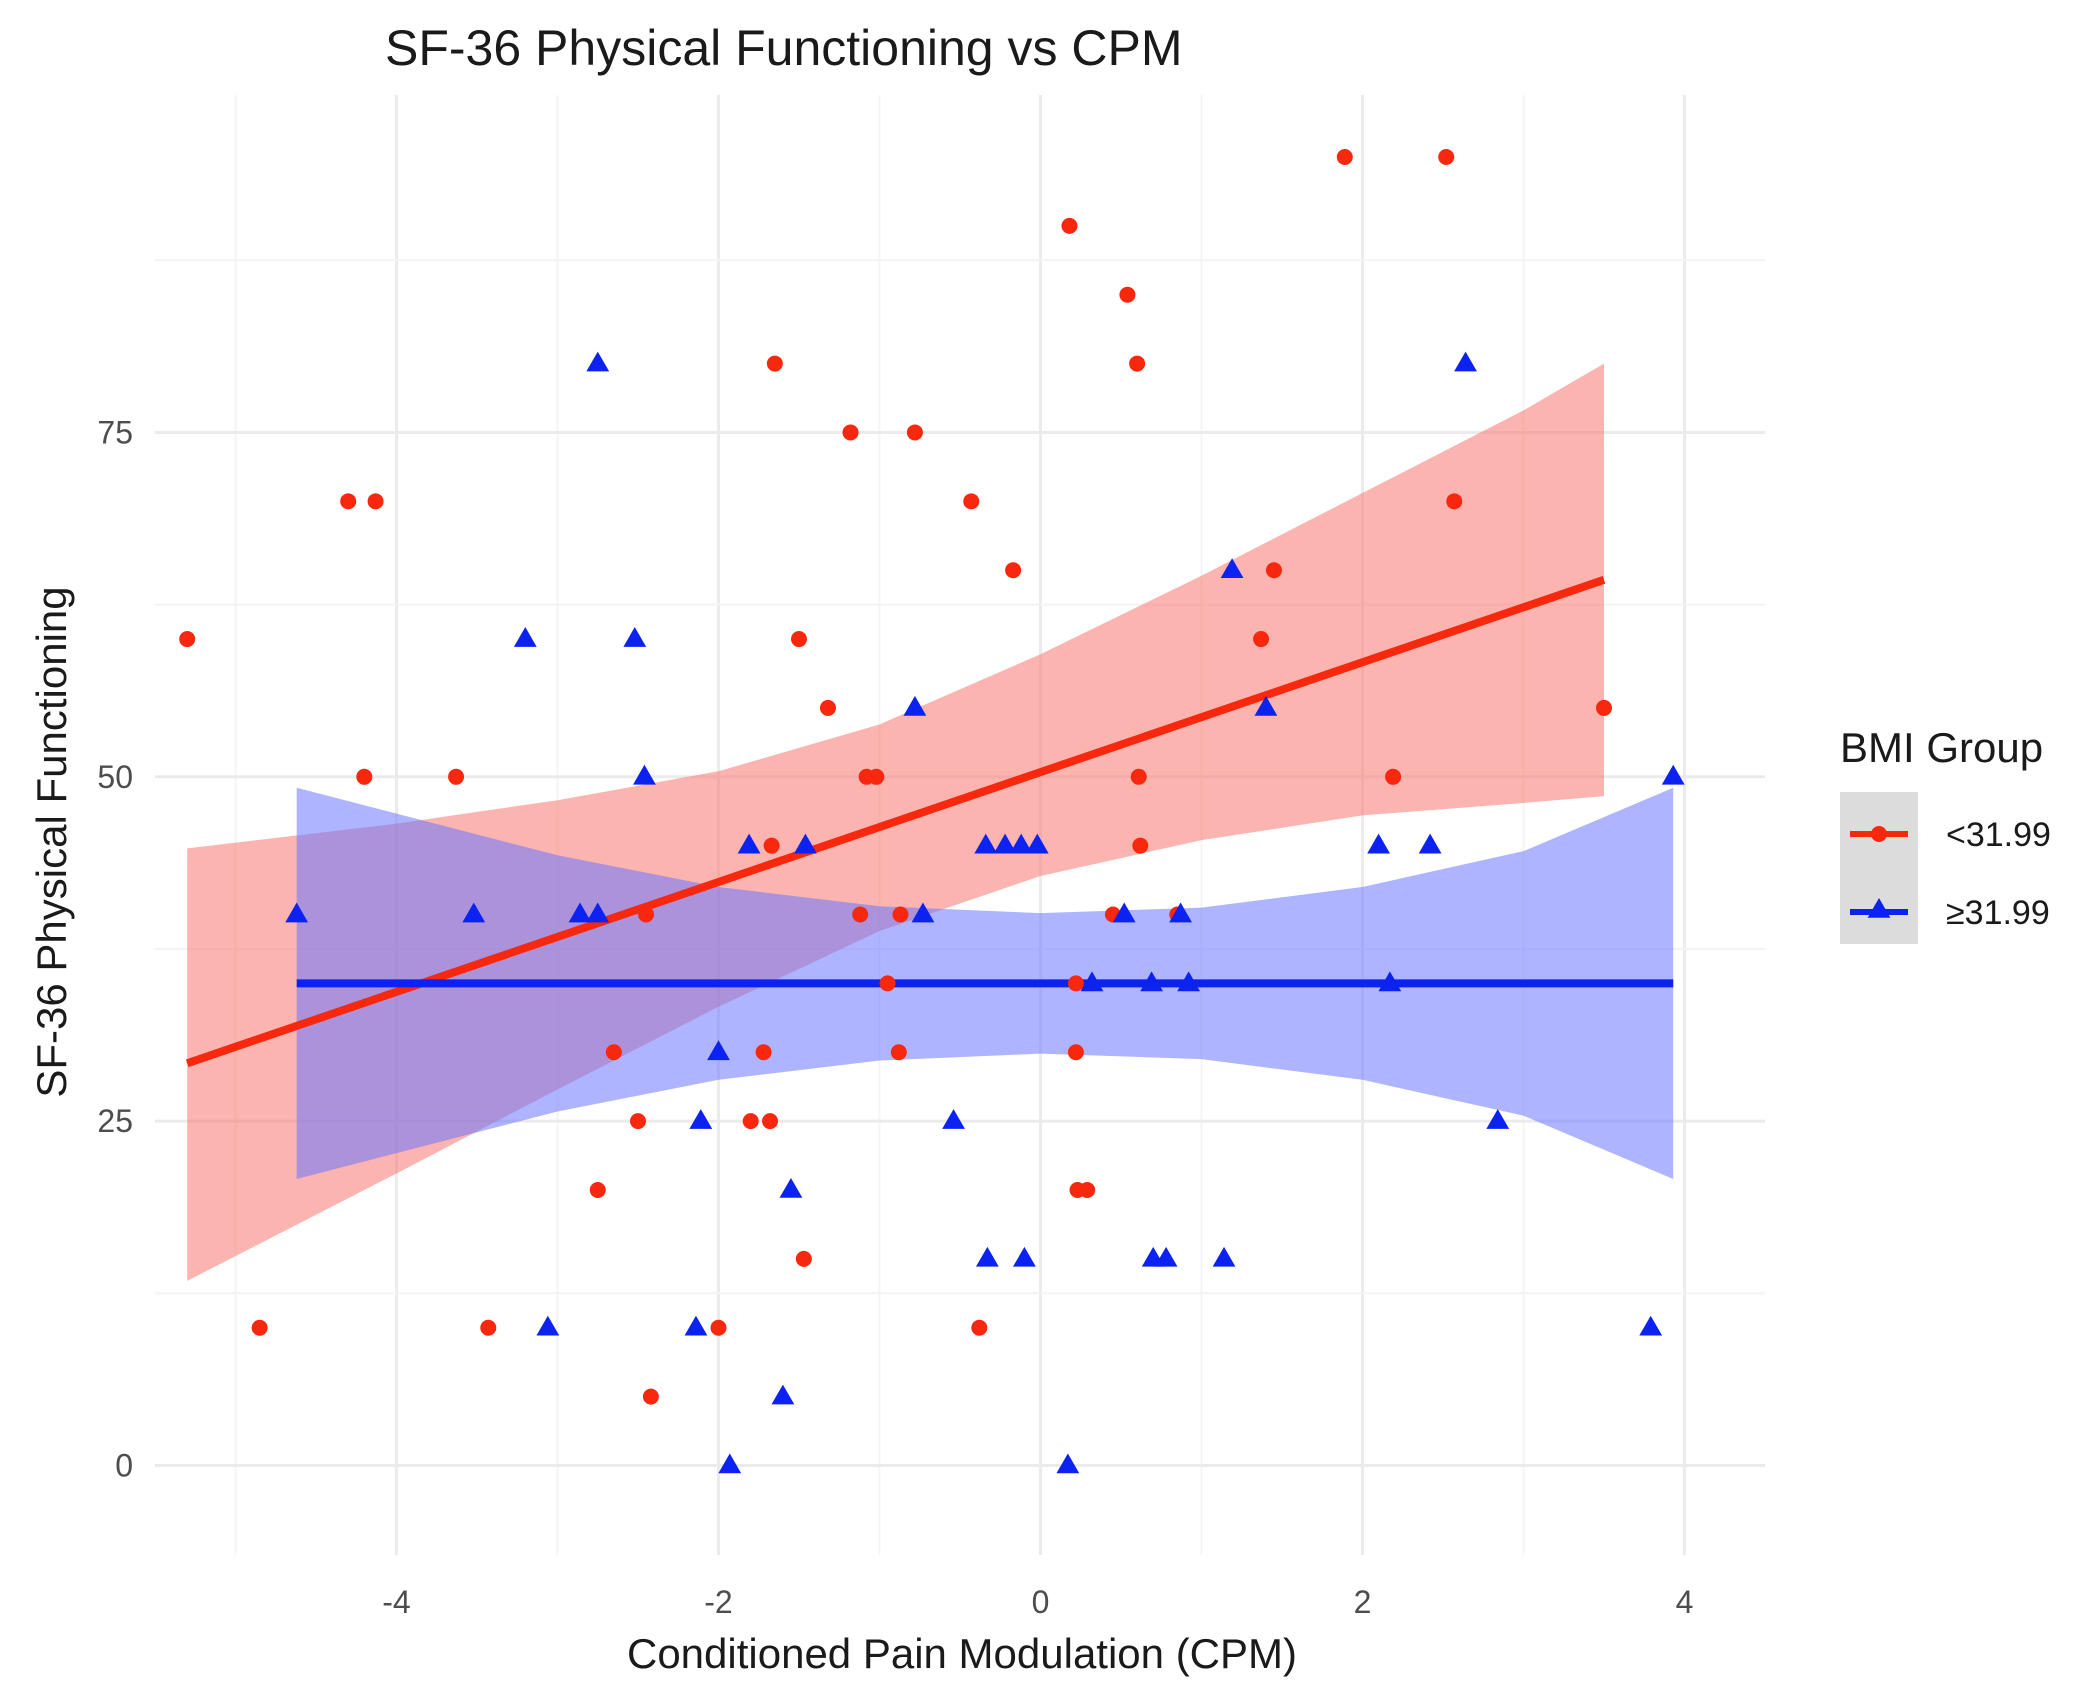 The width and height of the screenshot is (2096, 1703). I want to click on legend-label-high-bmi: ≥31.99, so click(1998, 913).